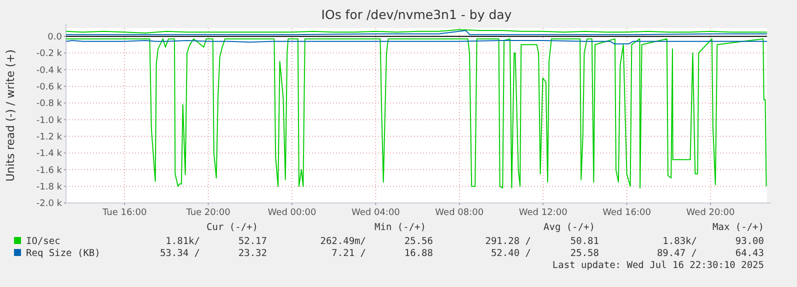 The width and height of the screenshot is (797, 287). What do you see at coordinates (180, 253) in the screenshot?
I see `text: 53.34 /` at bounding box center [180, 253].